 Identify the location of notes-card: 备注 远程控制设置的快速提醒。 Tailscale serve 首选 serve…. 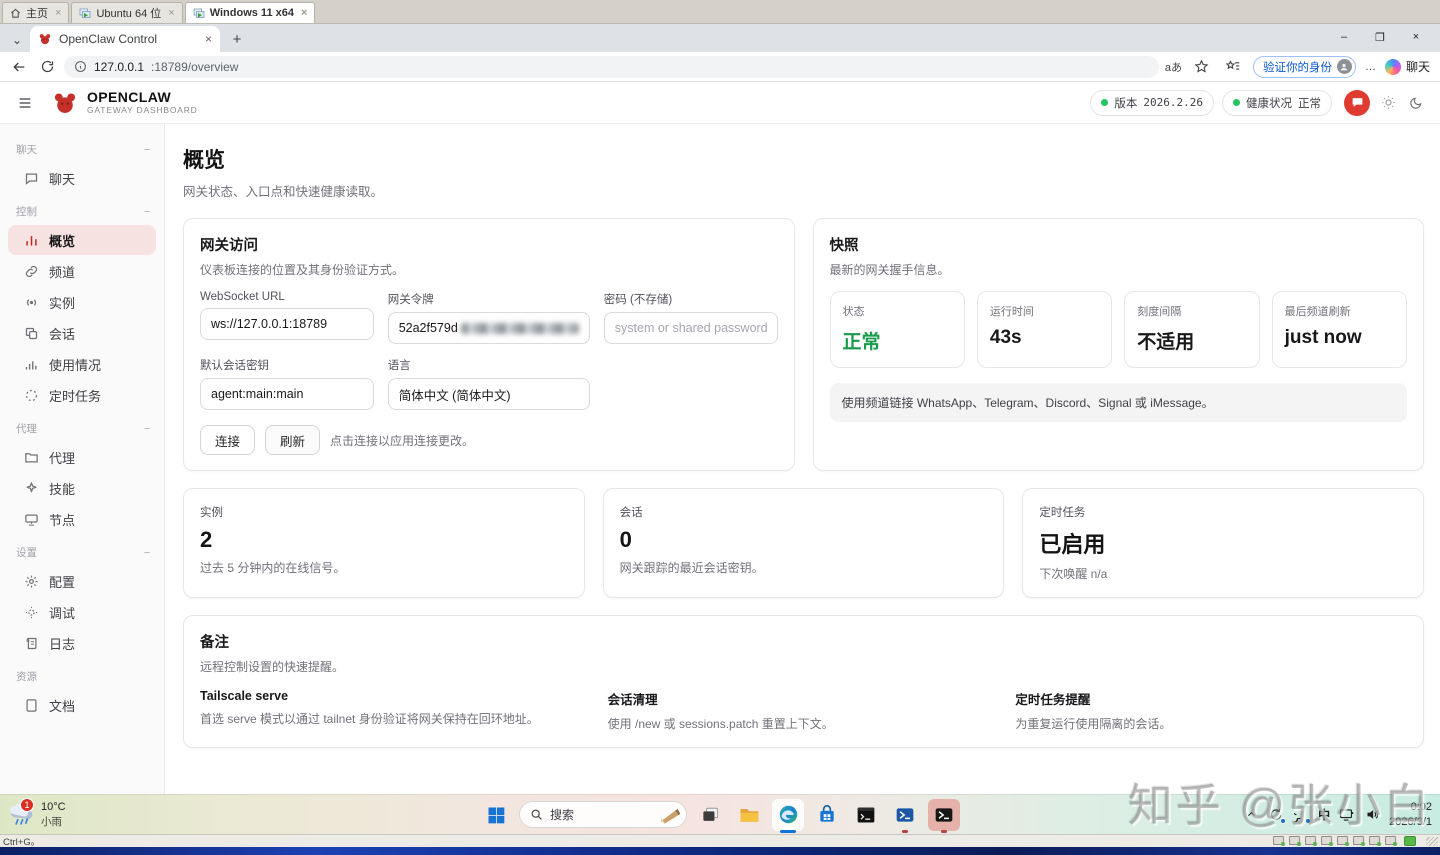
(803, 681).